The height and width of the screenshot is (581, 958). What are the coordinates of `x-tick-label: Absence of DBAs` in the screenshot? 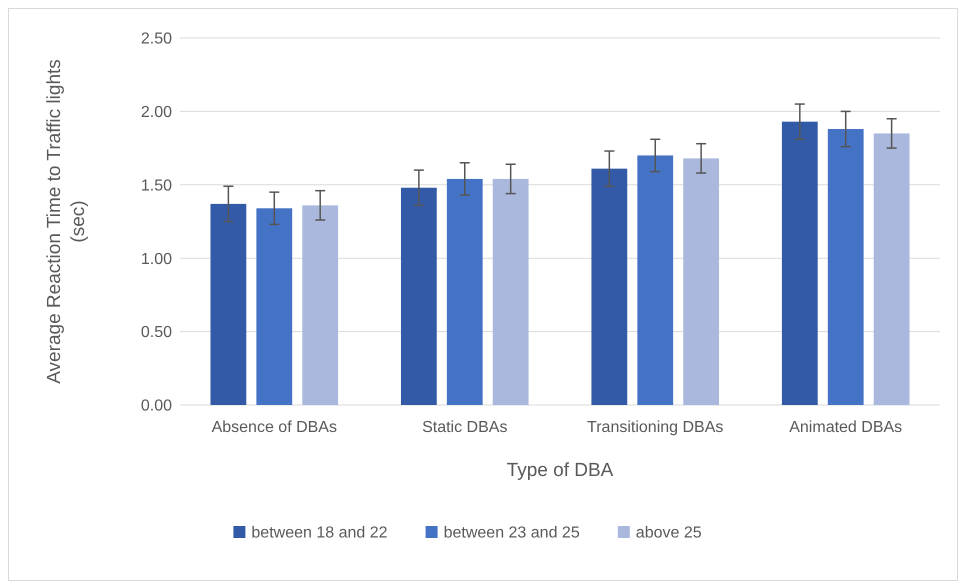 It's located at (274, 427).